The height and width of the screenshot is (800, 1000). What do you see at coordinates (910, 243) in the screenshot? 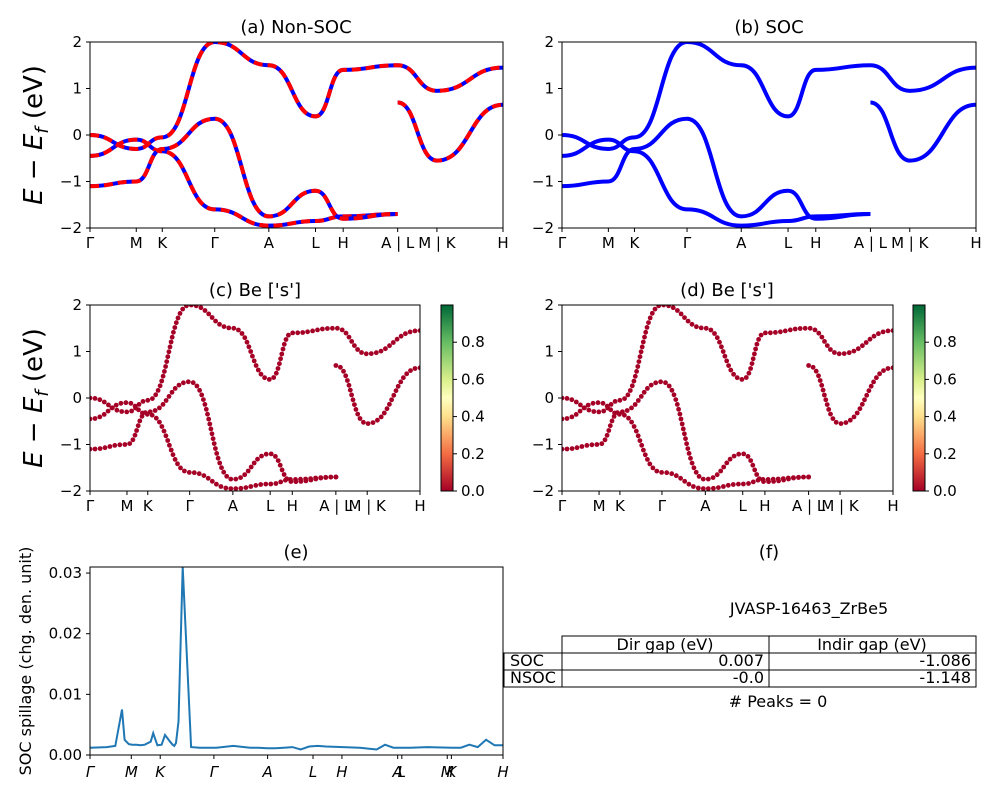
I see `x-tick-label: M | K` at bounding box center [910, 243].